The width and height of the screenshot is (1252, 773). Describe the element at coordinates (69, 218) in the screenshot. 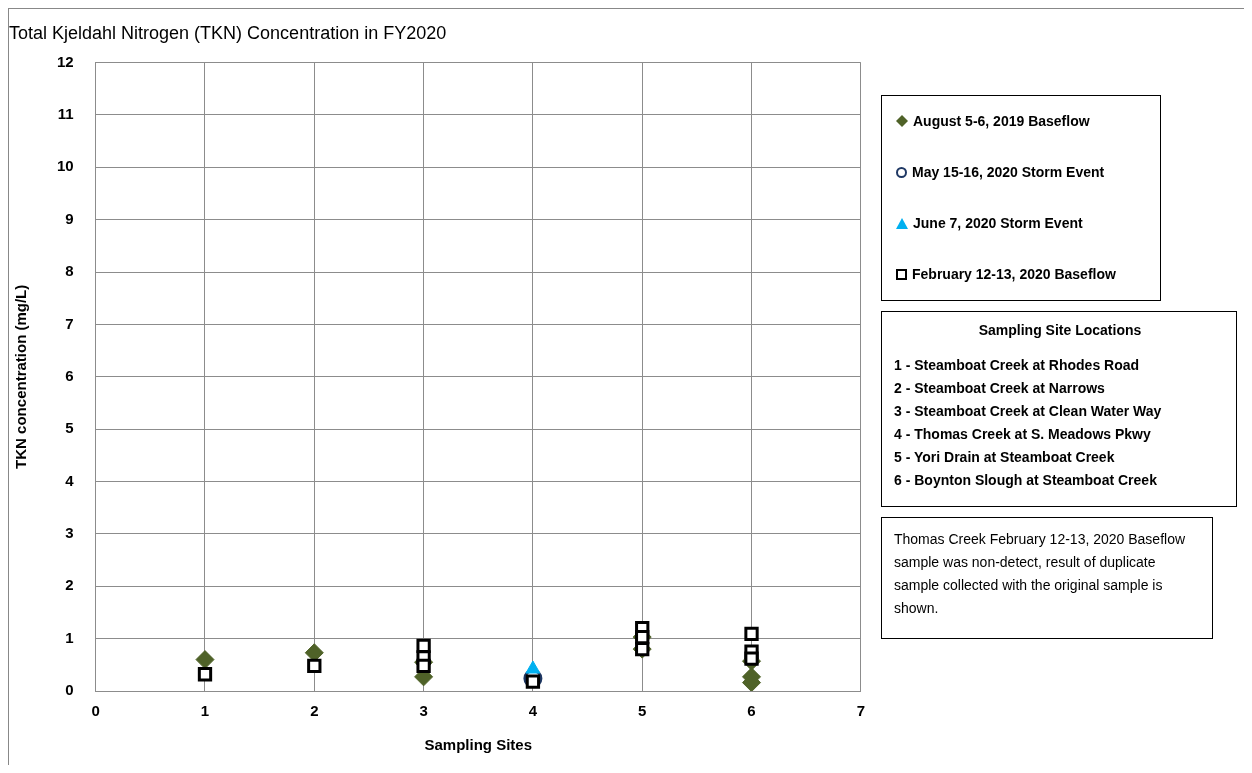

I see `y-tick-label: 9` at that location.